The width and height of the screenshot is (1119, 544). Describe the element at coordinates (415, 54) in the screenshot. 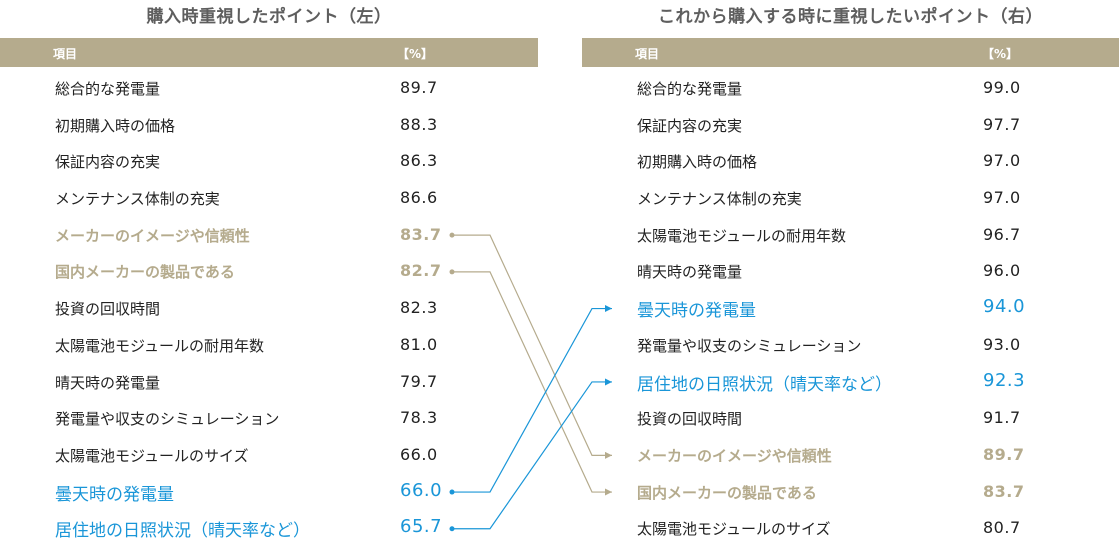

I see `left-header-unit: 【%】` at that location.